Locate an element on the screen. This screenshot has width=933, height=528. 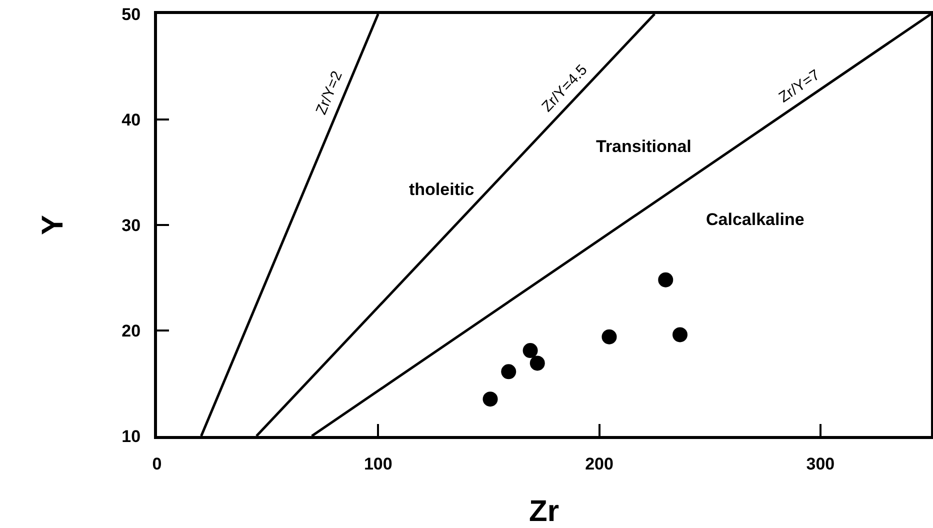
x-tick-label: 0 is located at coordinates (157, 464).